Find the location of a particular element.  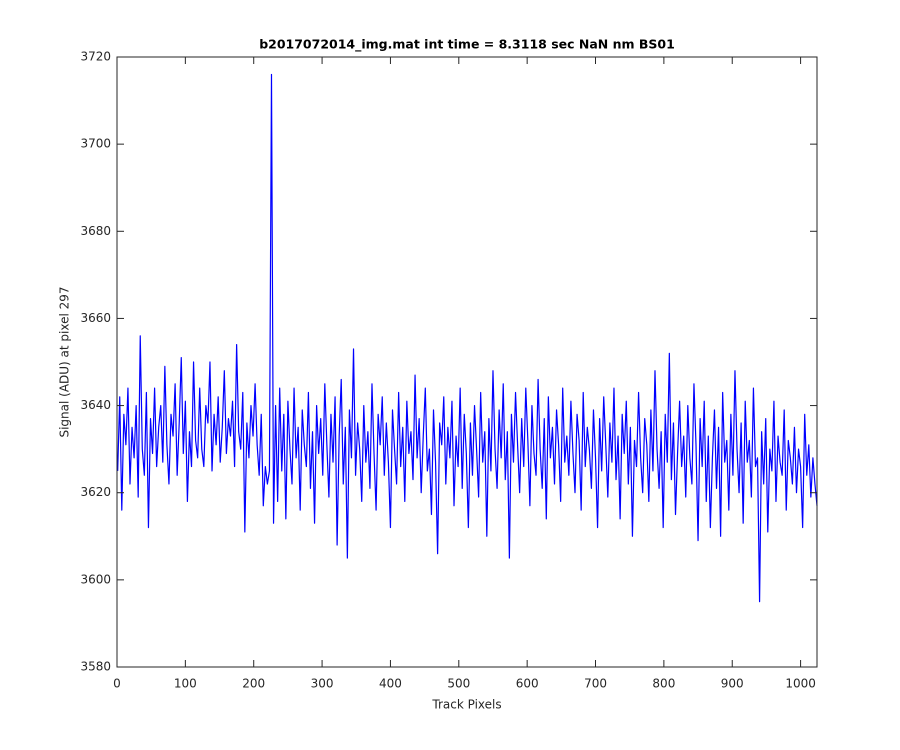

x-axis-label: Track Pixels is located at coordinates (466, 705).